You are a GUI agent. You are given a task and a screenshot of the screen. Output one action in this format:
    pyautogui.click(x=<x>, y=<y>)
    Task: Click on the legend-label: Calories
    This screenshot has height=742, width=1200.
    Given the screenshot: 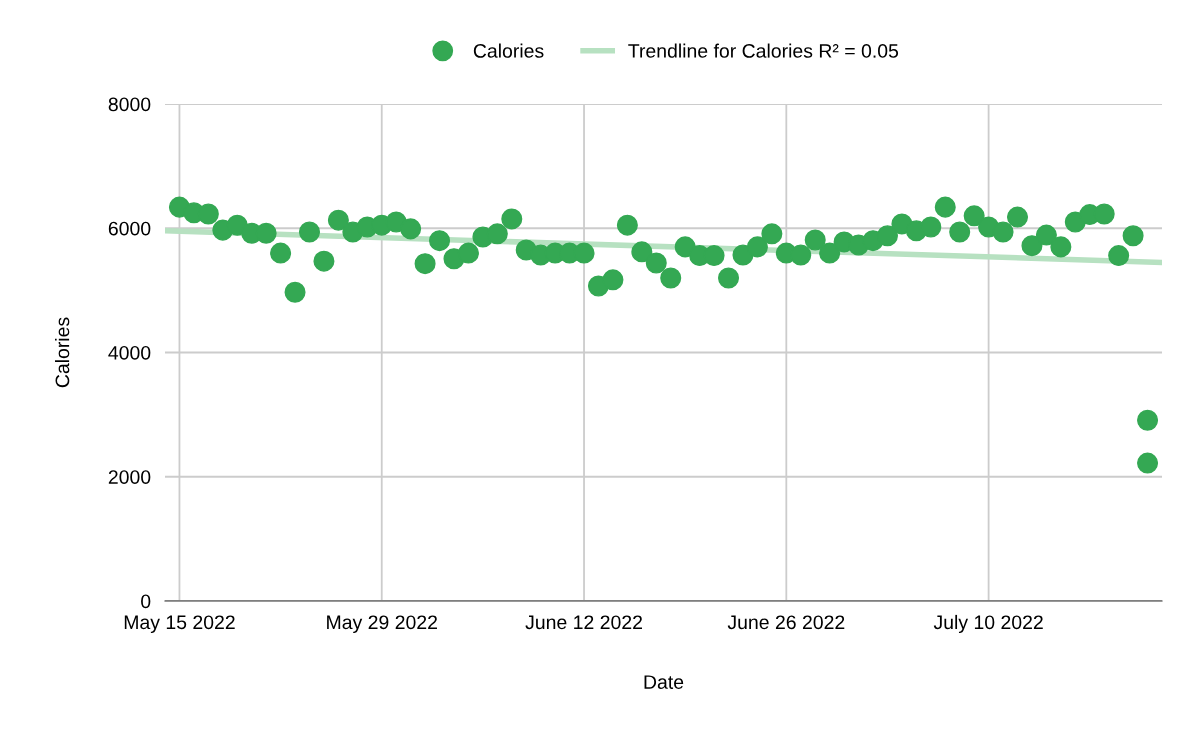 What is the action you would take?
    pyautogui.click(x=508, y=50)
    